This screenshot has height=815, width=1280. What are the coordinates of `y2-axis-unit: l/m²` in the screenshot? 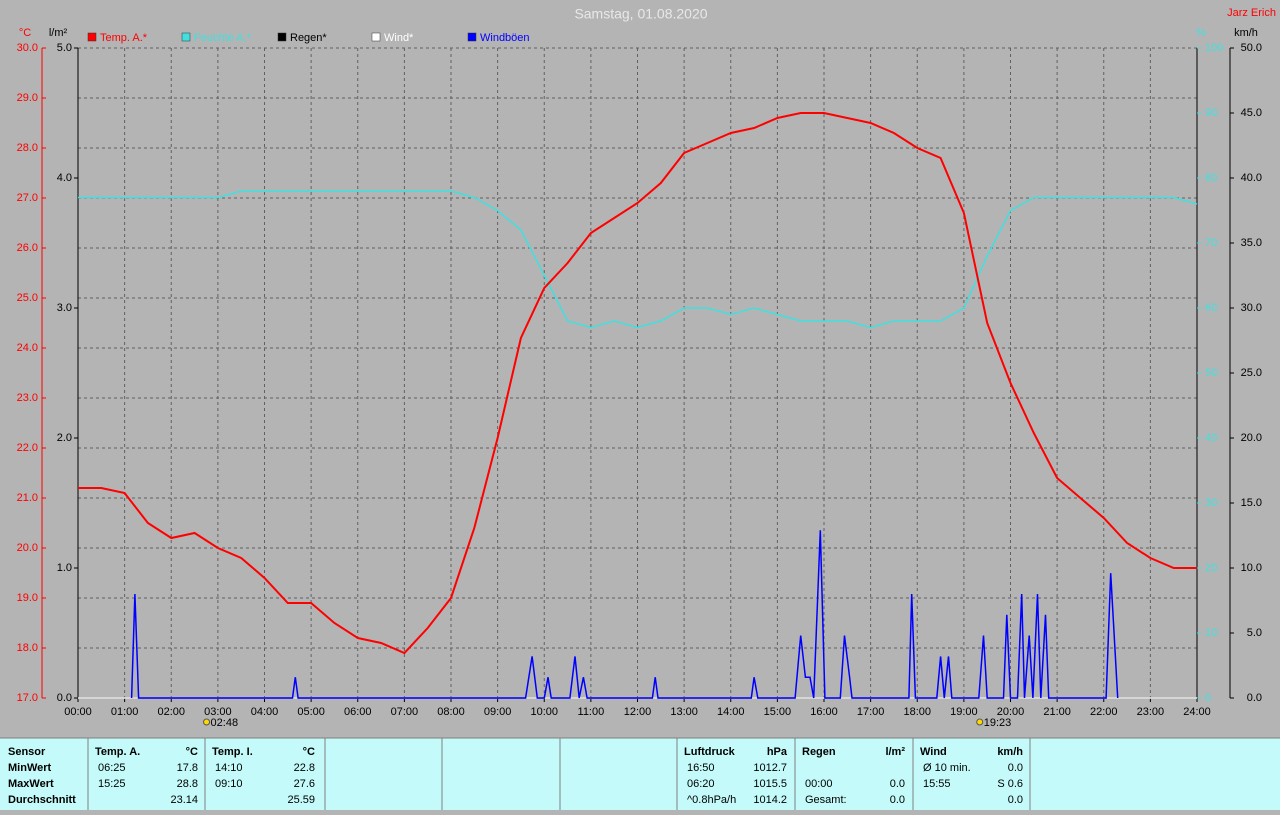 It's located at (58, 33).